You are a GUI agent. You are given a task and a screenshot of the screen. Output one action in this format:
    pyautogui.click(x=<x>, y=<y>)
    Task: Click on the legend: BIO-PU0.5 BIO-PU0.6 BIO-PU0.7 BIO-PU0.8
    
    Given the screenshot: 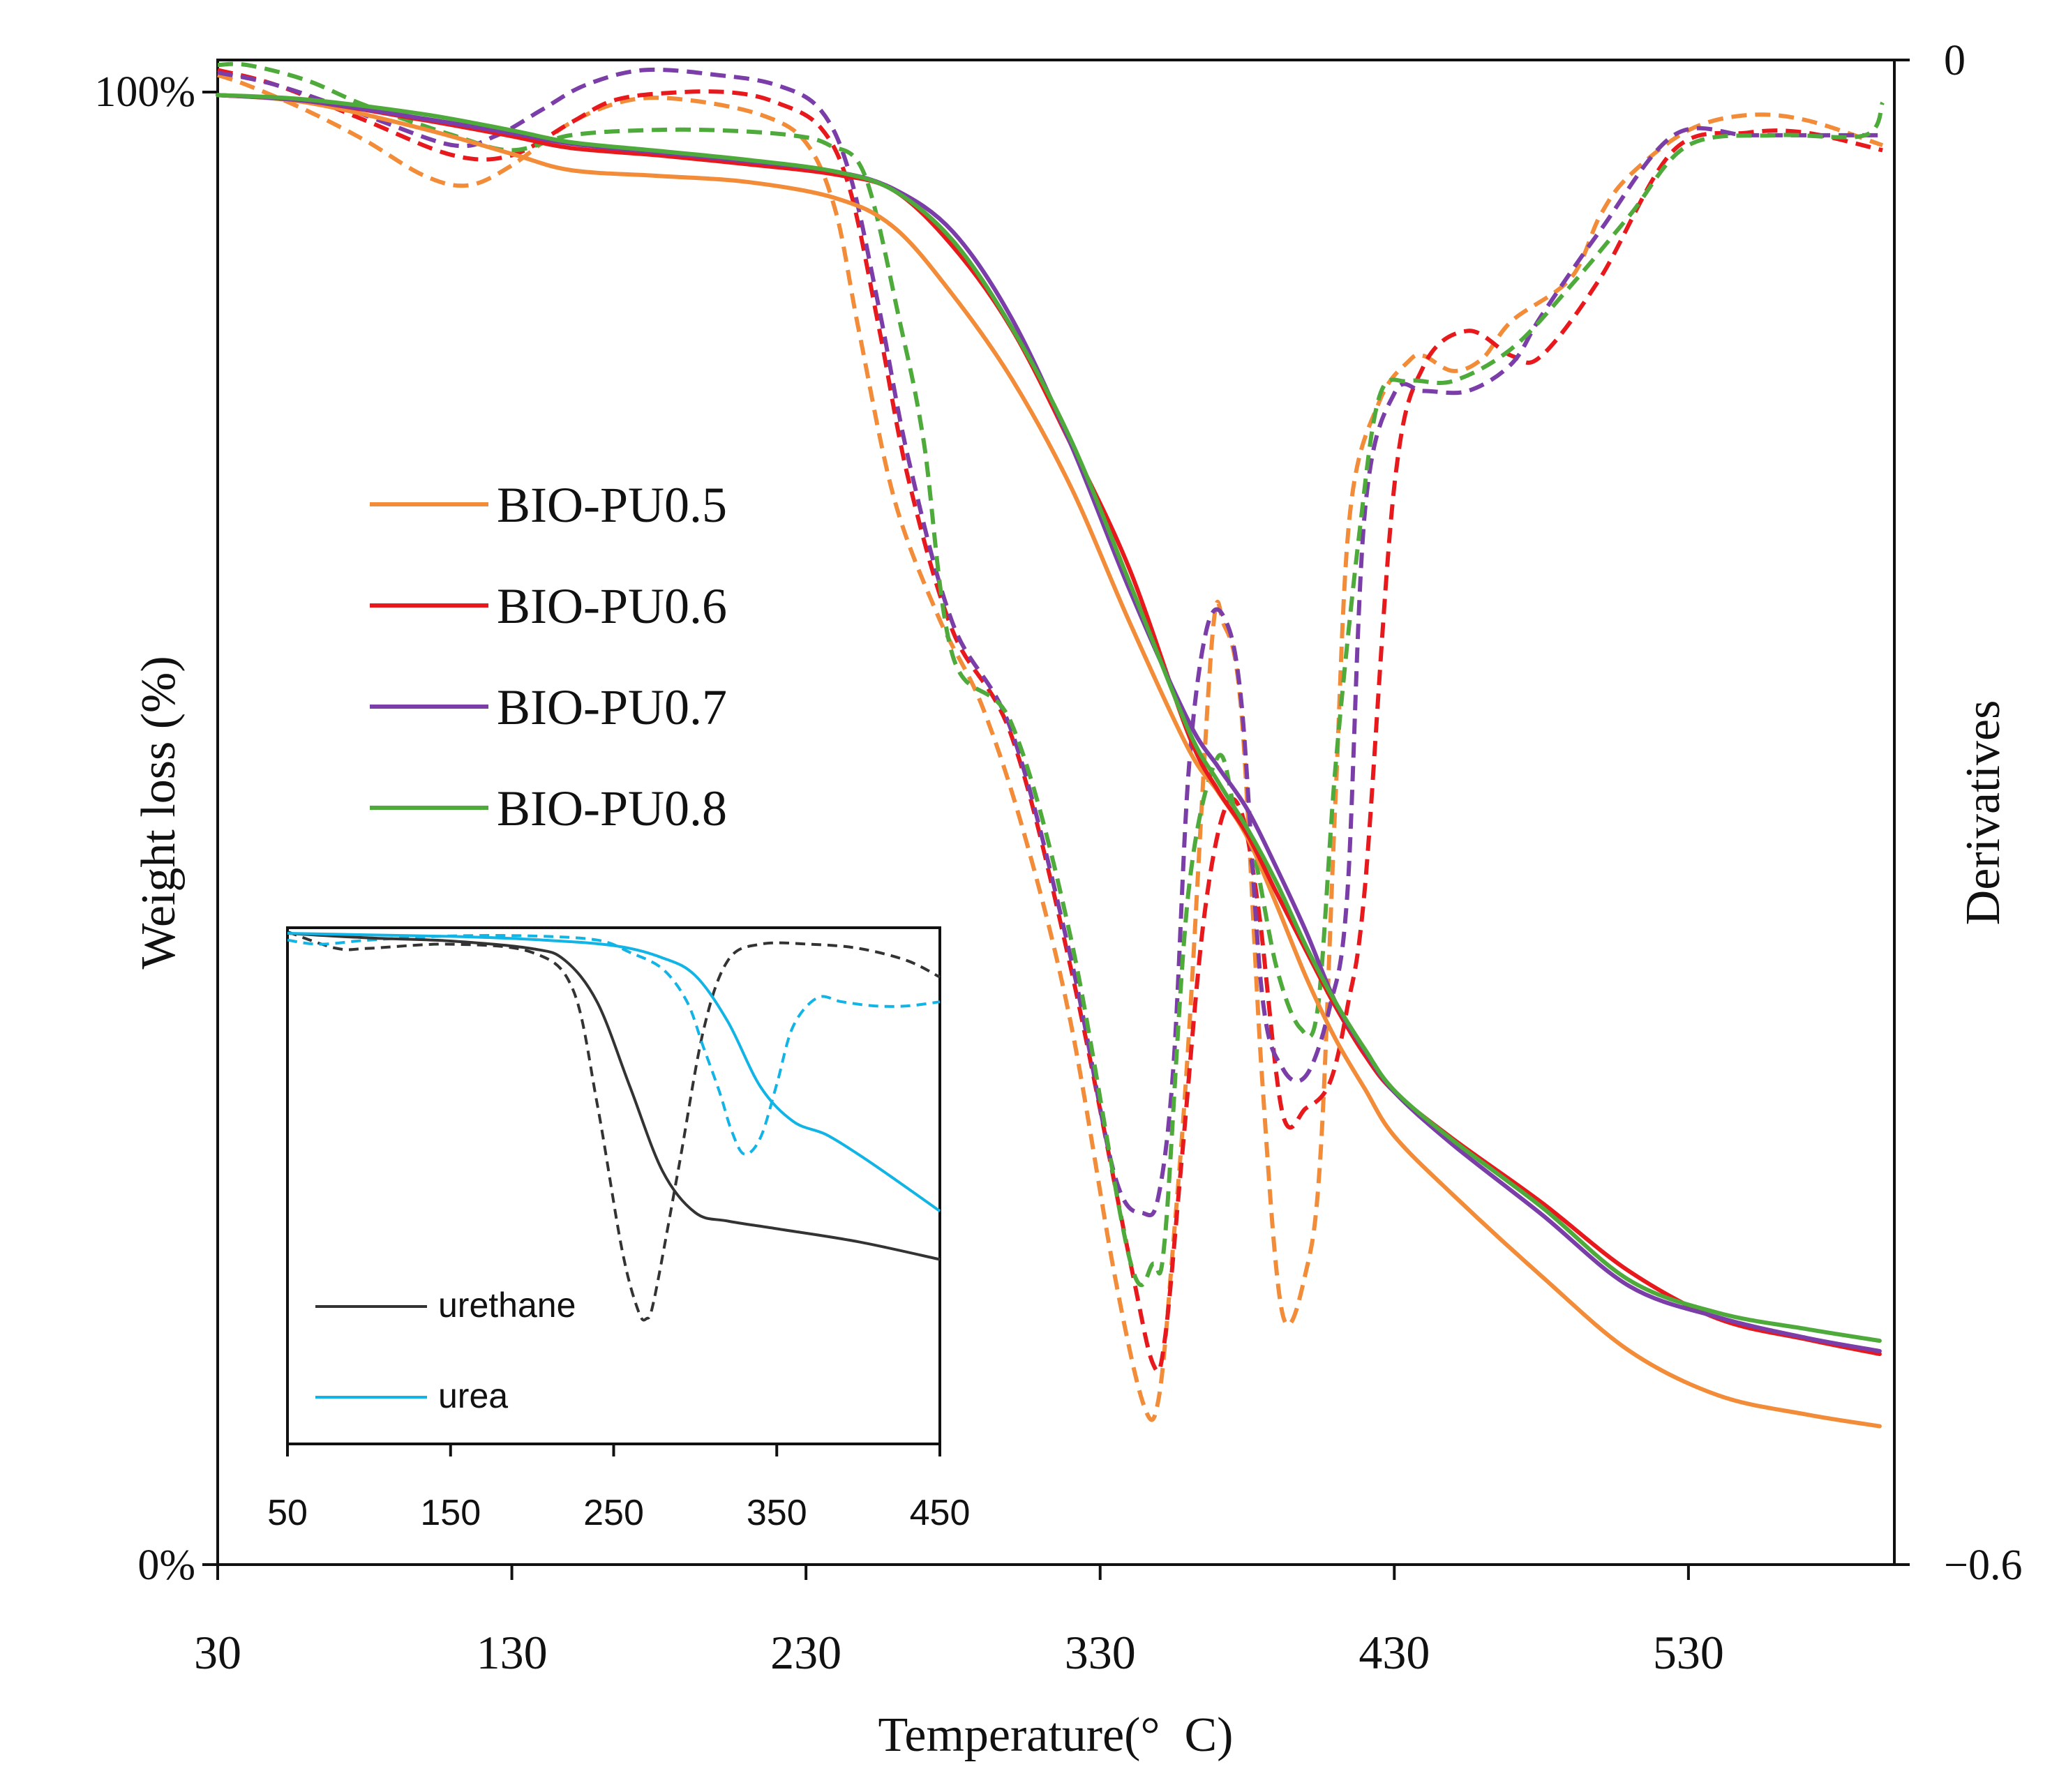 What is the action you would take?
    pyautogui.click(x=548, y=656)
    